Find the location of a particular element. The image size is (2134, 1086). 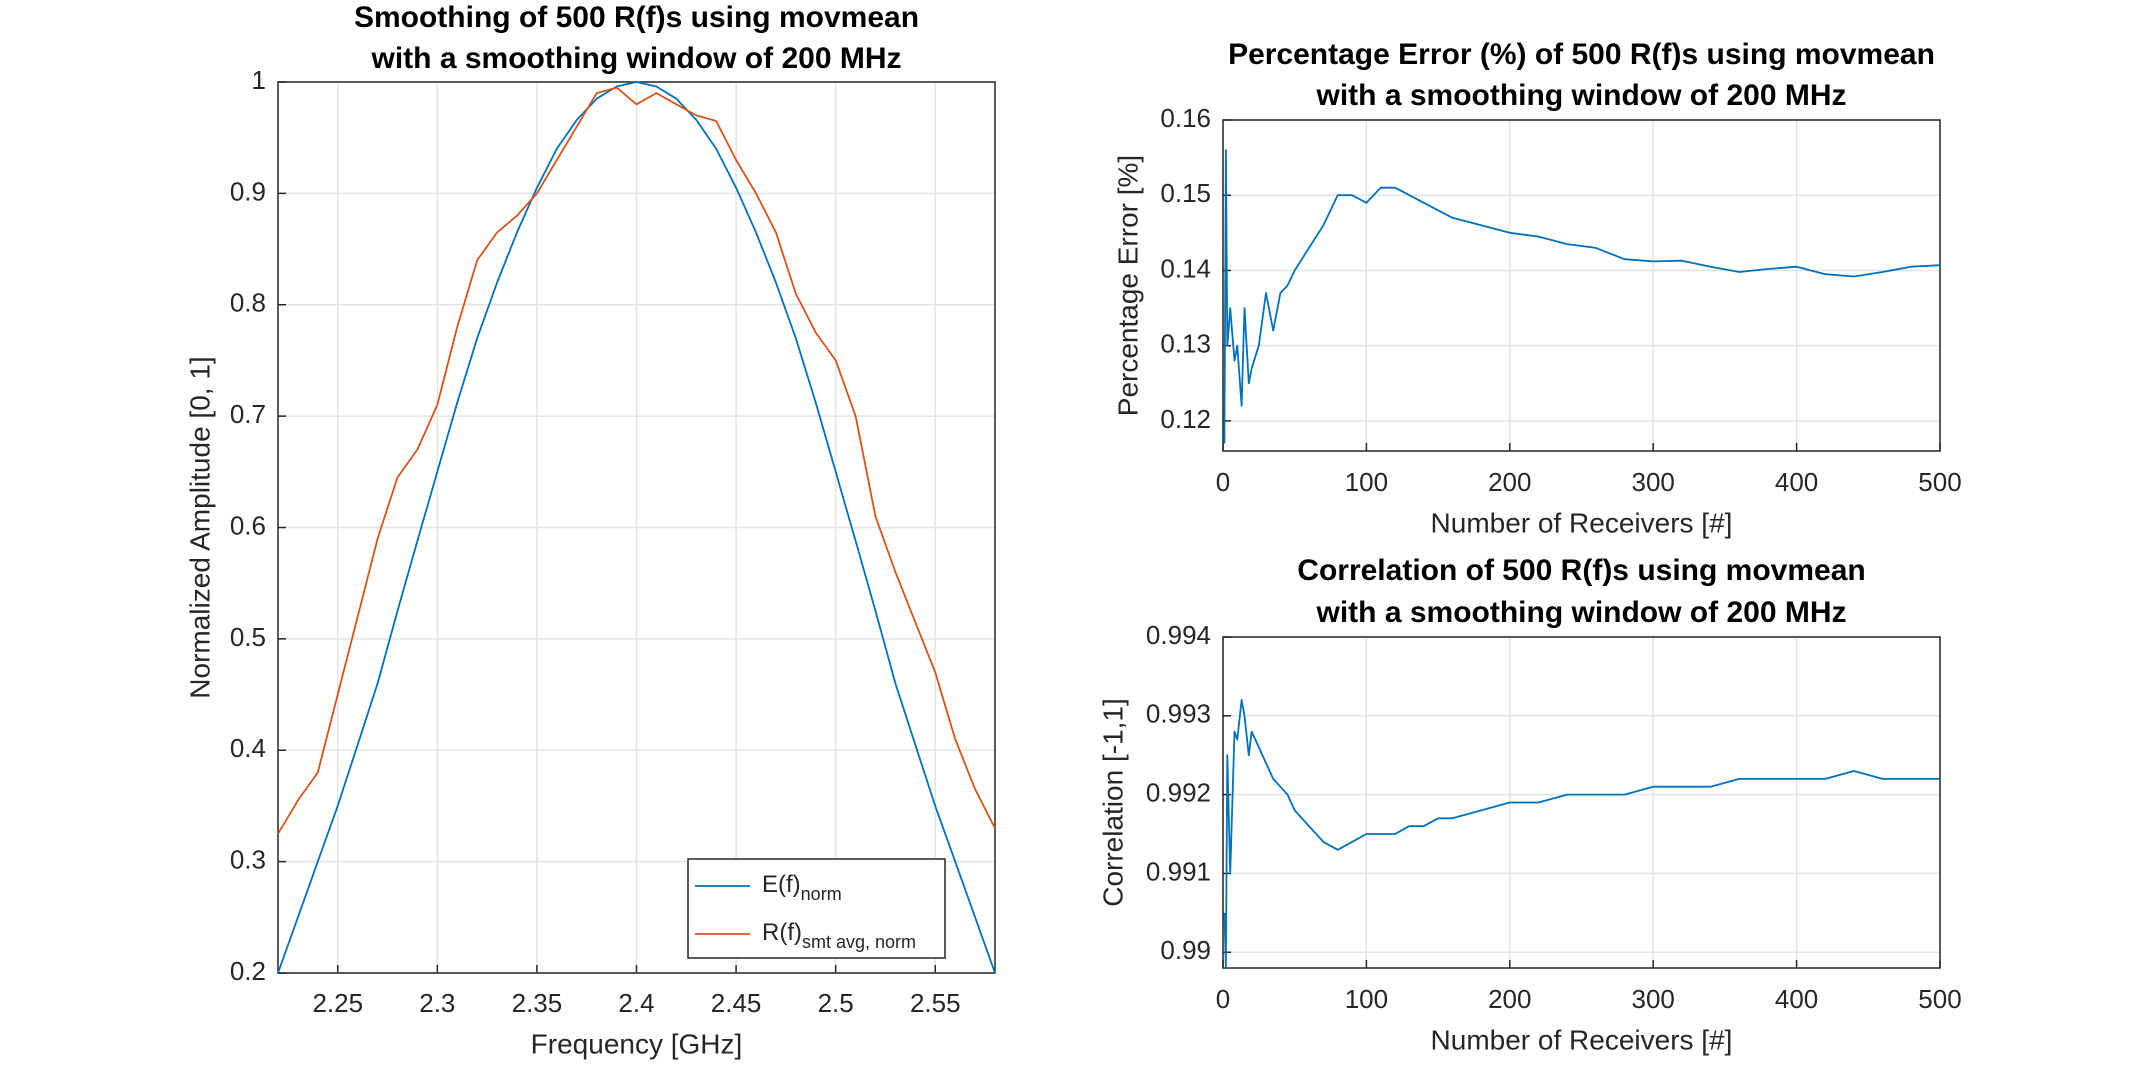

x-tick-label: 2.5 is located at coordinates (836, 1003).